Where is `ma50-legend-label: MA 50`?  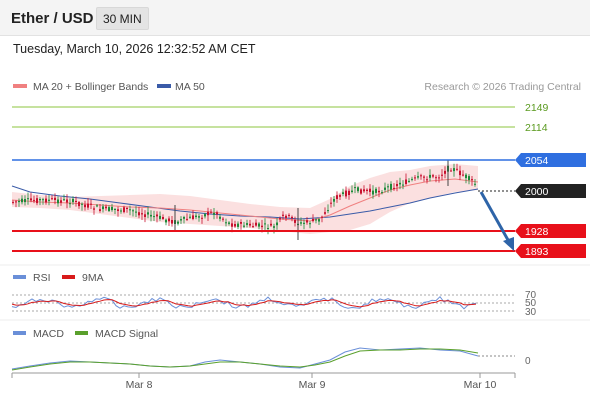
ma50-legend-label: MA 50 is located at coordinates (190, 87).